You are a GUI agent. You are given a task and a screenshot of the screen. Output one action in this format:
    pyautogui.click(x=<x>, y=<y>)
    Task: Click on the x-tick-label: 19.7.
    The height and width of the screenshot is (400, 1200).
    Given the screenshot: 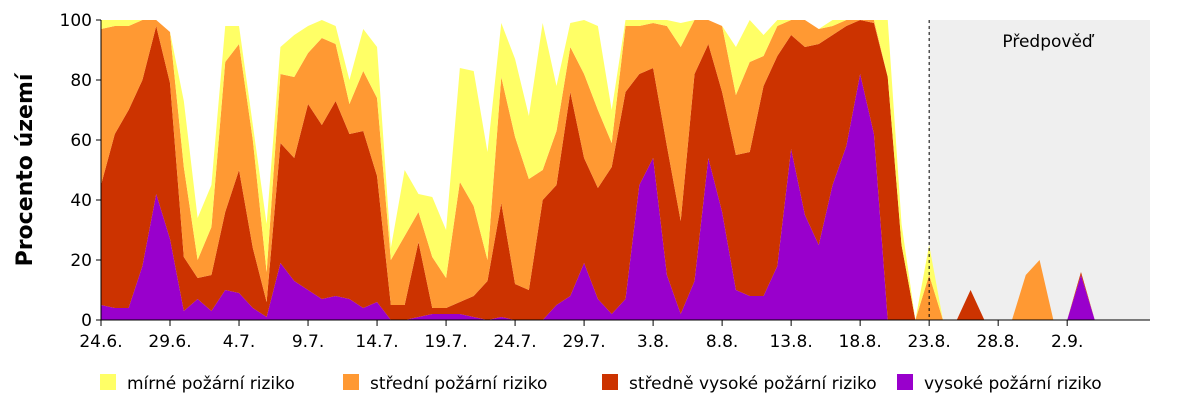 What is the action you would take?
    pyautogui.click(x=445, y=342)
    